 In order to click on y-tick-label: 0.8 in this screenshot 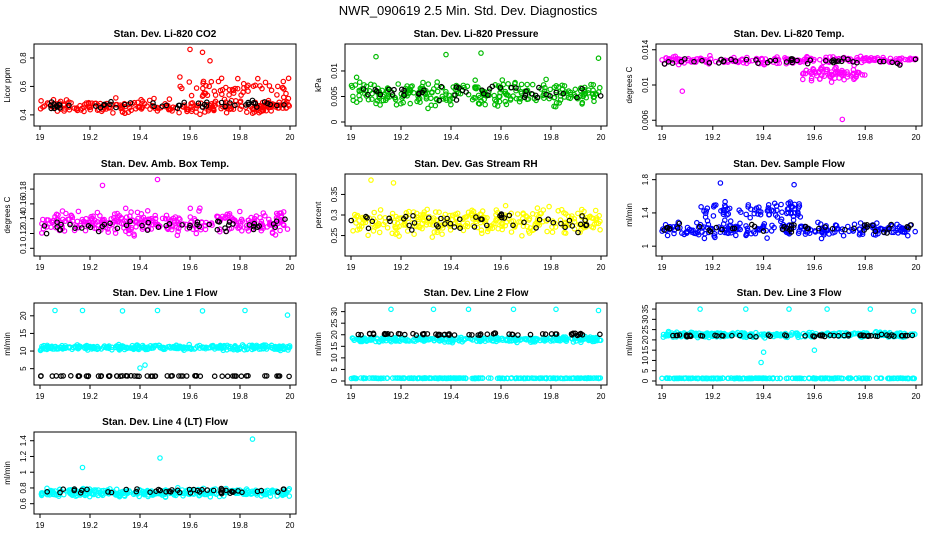, I will do `click(23, 58)`.